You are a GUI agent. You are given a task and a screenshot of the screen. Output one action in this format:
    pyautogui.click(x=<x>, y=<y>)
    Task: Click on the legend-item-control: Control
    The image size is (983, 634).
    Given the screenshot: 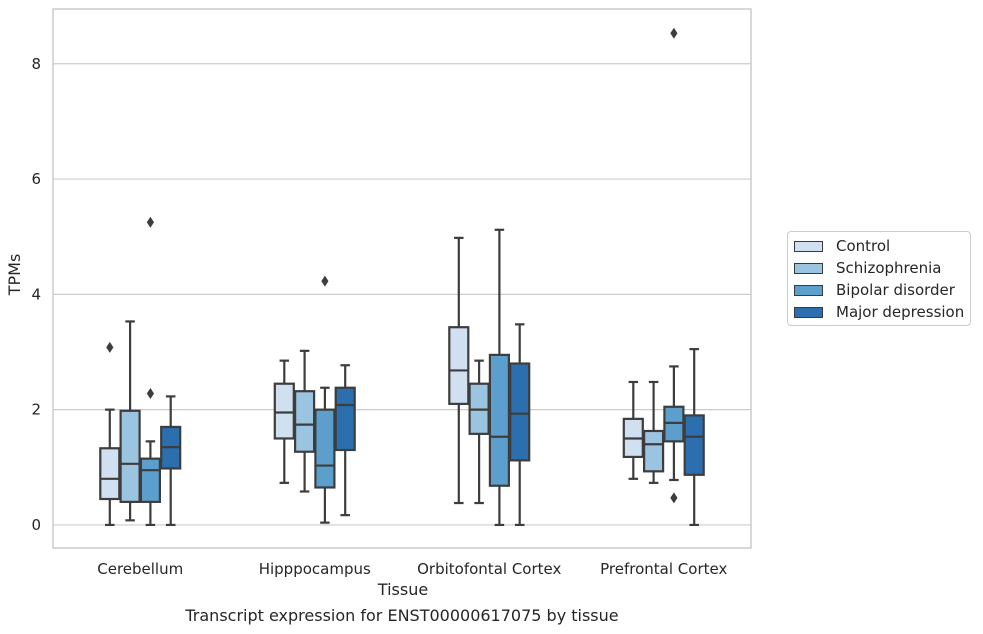 What is the action you would take?
    pyautogui.click(x=842, y=246)
    